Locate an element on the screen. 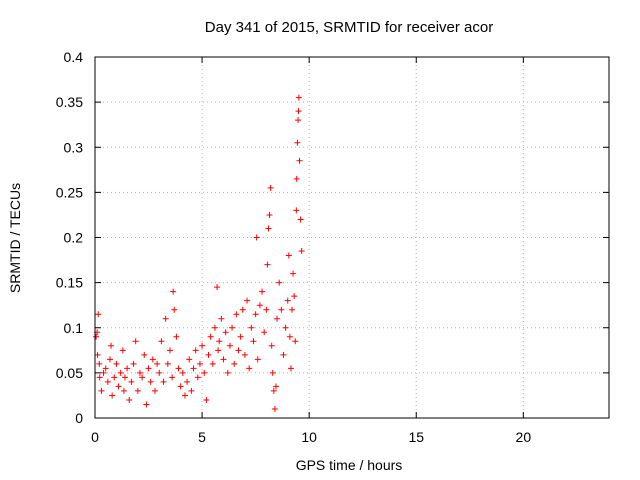 This screenshot has height=480, width=640. x-tick-label: 15 is located at coordinates (416, 437).